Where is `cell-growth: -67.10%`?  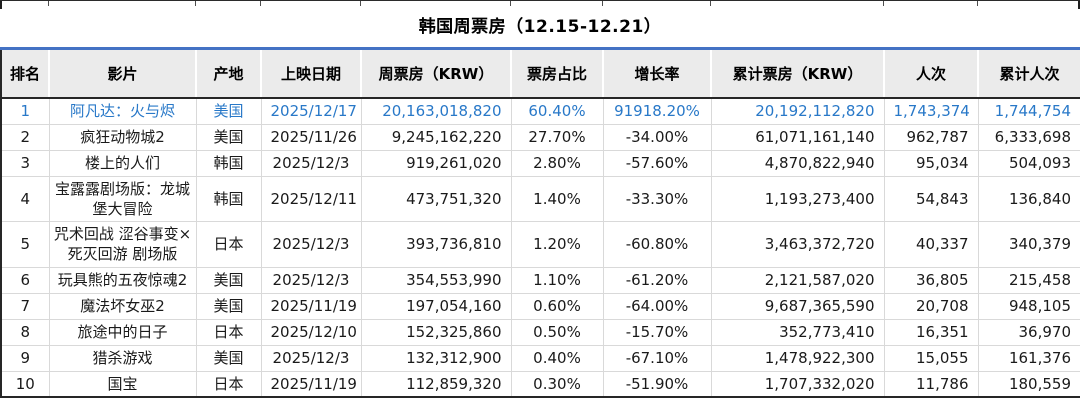 cell-growth: -67.10% is located at coordinates (657, 358).